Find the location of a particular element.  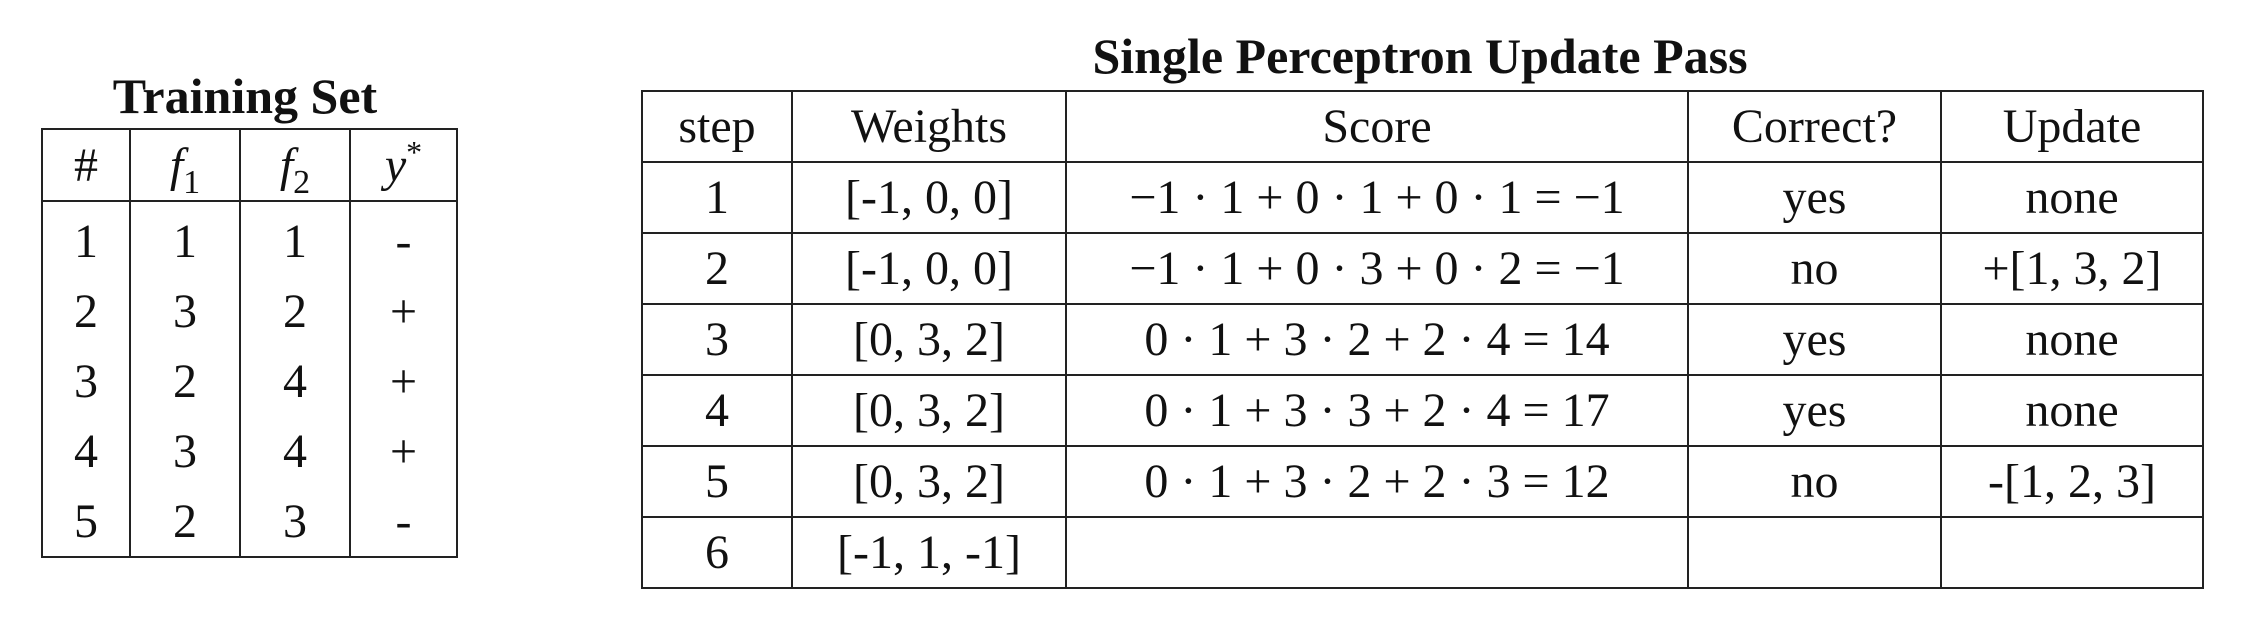

cell-f1: 1 is located at coordinates (185, 238).